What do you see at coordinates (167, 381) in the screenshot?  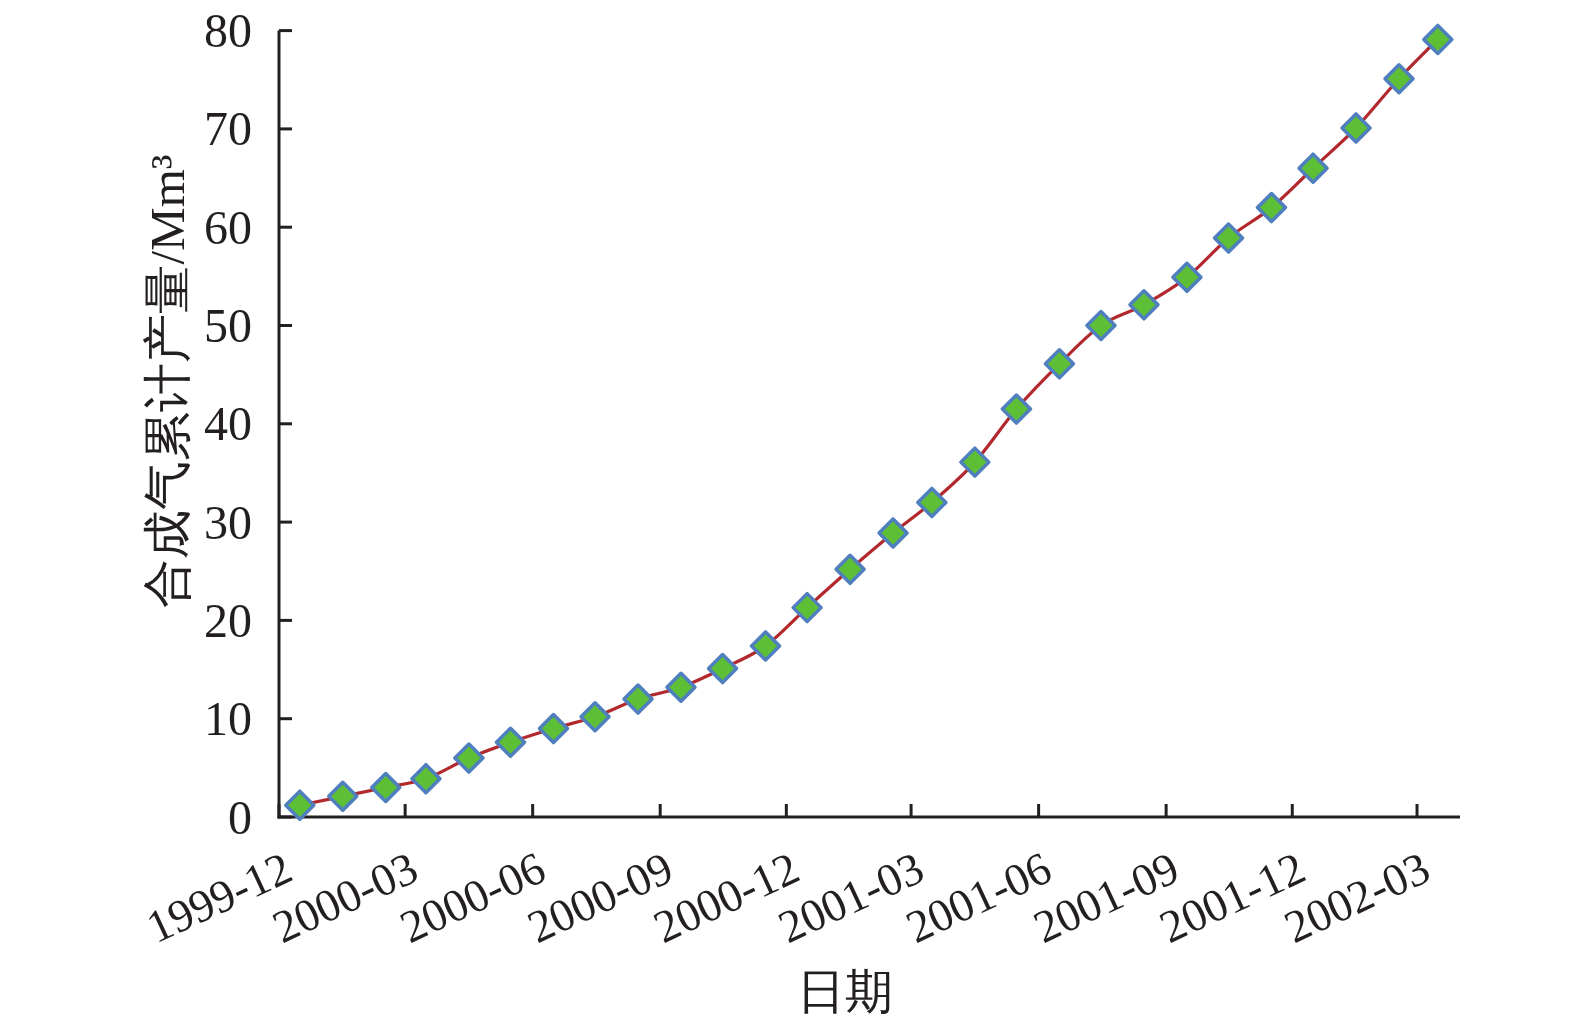 I see `ylabel: 合成气累计产量/Mm³` at bounding box center [167, 381].